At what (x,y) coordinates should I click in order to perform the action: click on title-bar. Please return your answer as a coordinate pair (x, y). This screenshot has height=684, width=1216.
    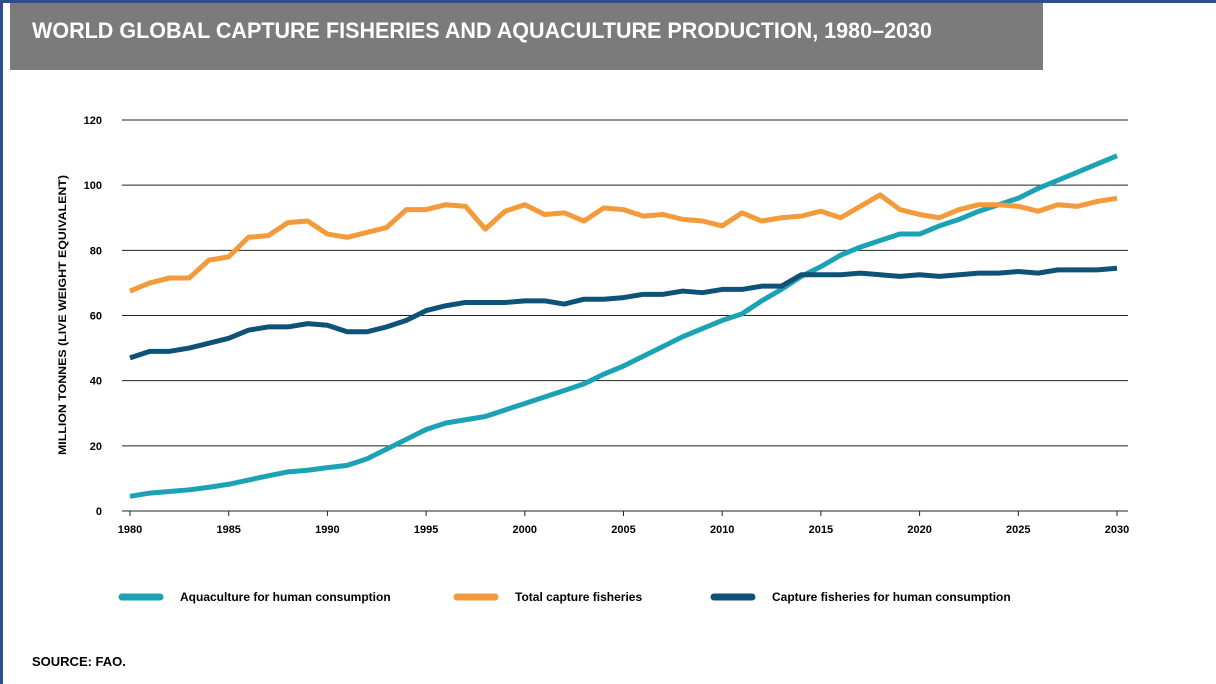
    Looking at the image, I should click on (526, 36).